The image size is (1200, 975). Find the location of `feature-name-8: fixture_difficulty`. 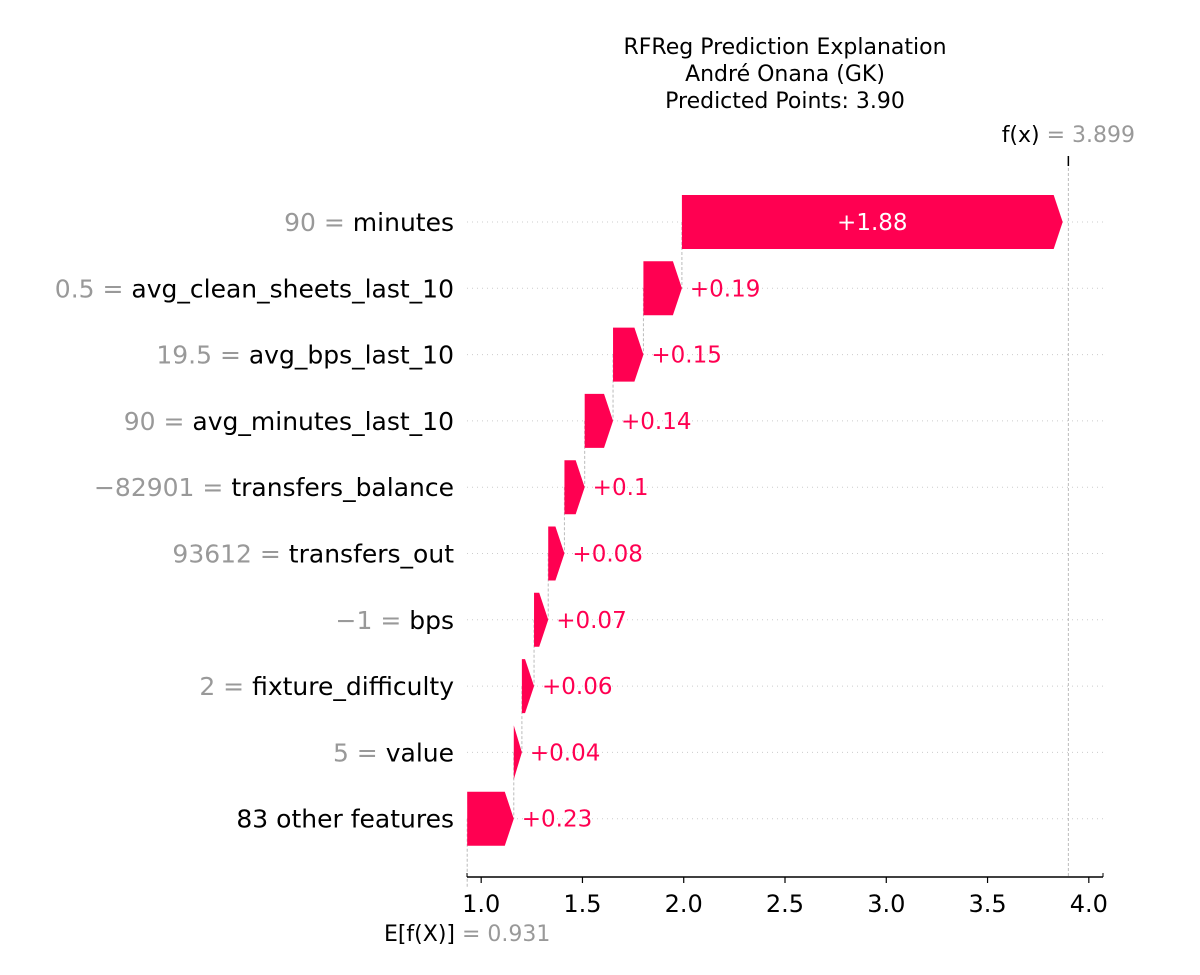

feature-name-8: fixture_difficulty is located at coordinates (353, 686).